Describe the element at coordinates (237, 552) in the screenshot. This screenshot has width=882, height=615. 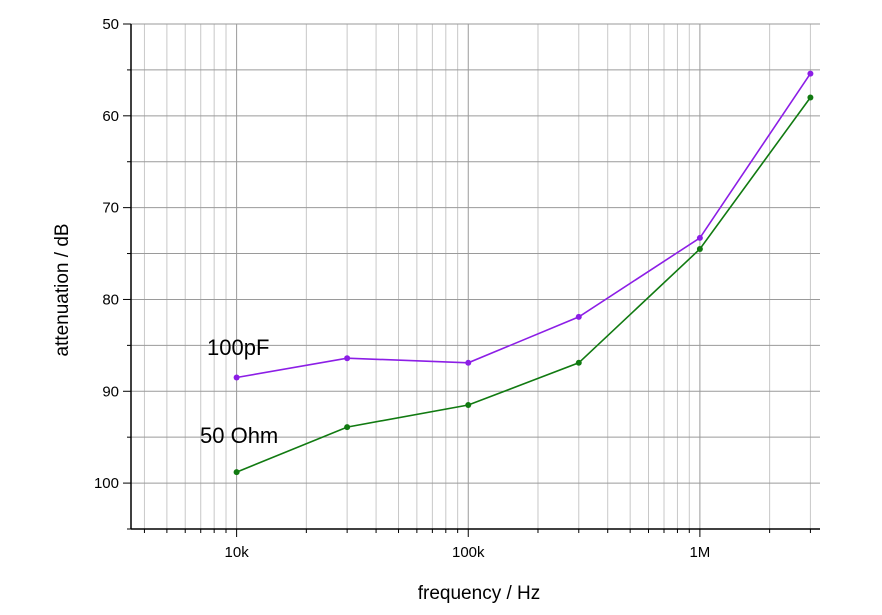
I see `x-tick-label: 10k` at that location.